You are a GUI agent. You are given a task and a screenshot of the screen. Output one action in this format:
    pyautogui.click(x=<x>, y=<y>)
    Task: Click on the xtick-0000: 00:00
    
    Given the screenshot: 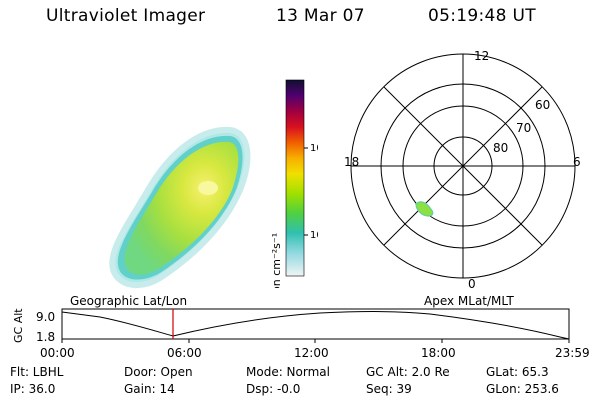 What is the action you would take?
    pyautogui.click(x=57, y=353)
    